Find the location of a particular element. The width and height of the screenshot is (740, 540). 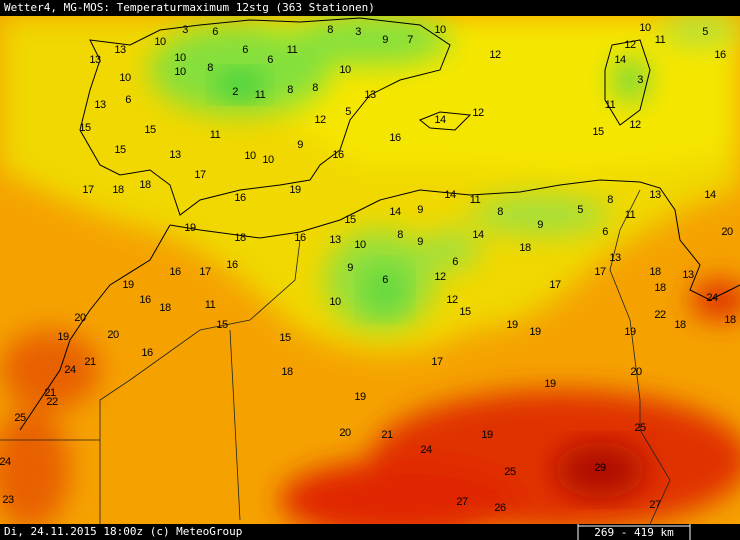

station-value: 29 is located at coordinates (600, 468).